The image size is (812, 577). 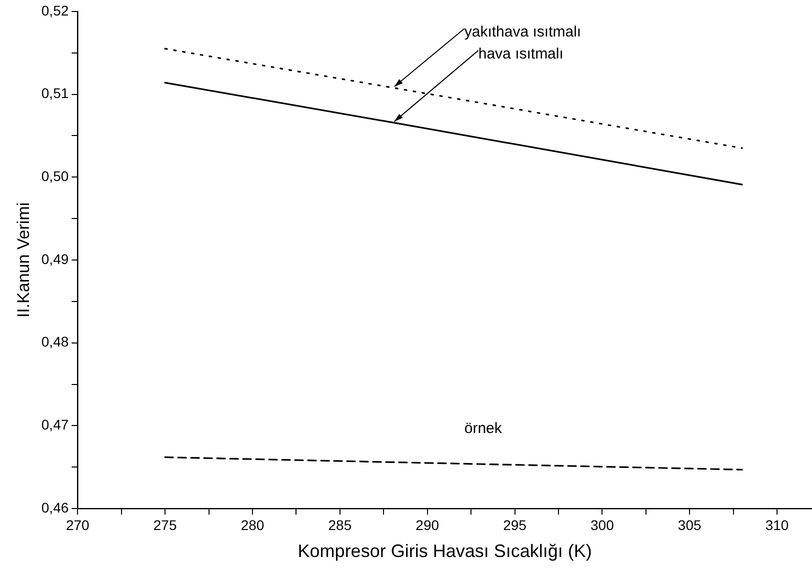 What do you see at coordinates (523, 32) in the screenshot?
I see `text: yakıthava ısıtmalı` at bounding box center [523, 32].